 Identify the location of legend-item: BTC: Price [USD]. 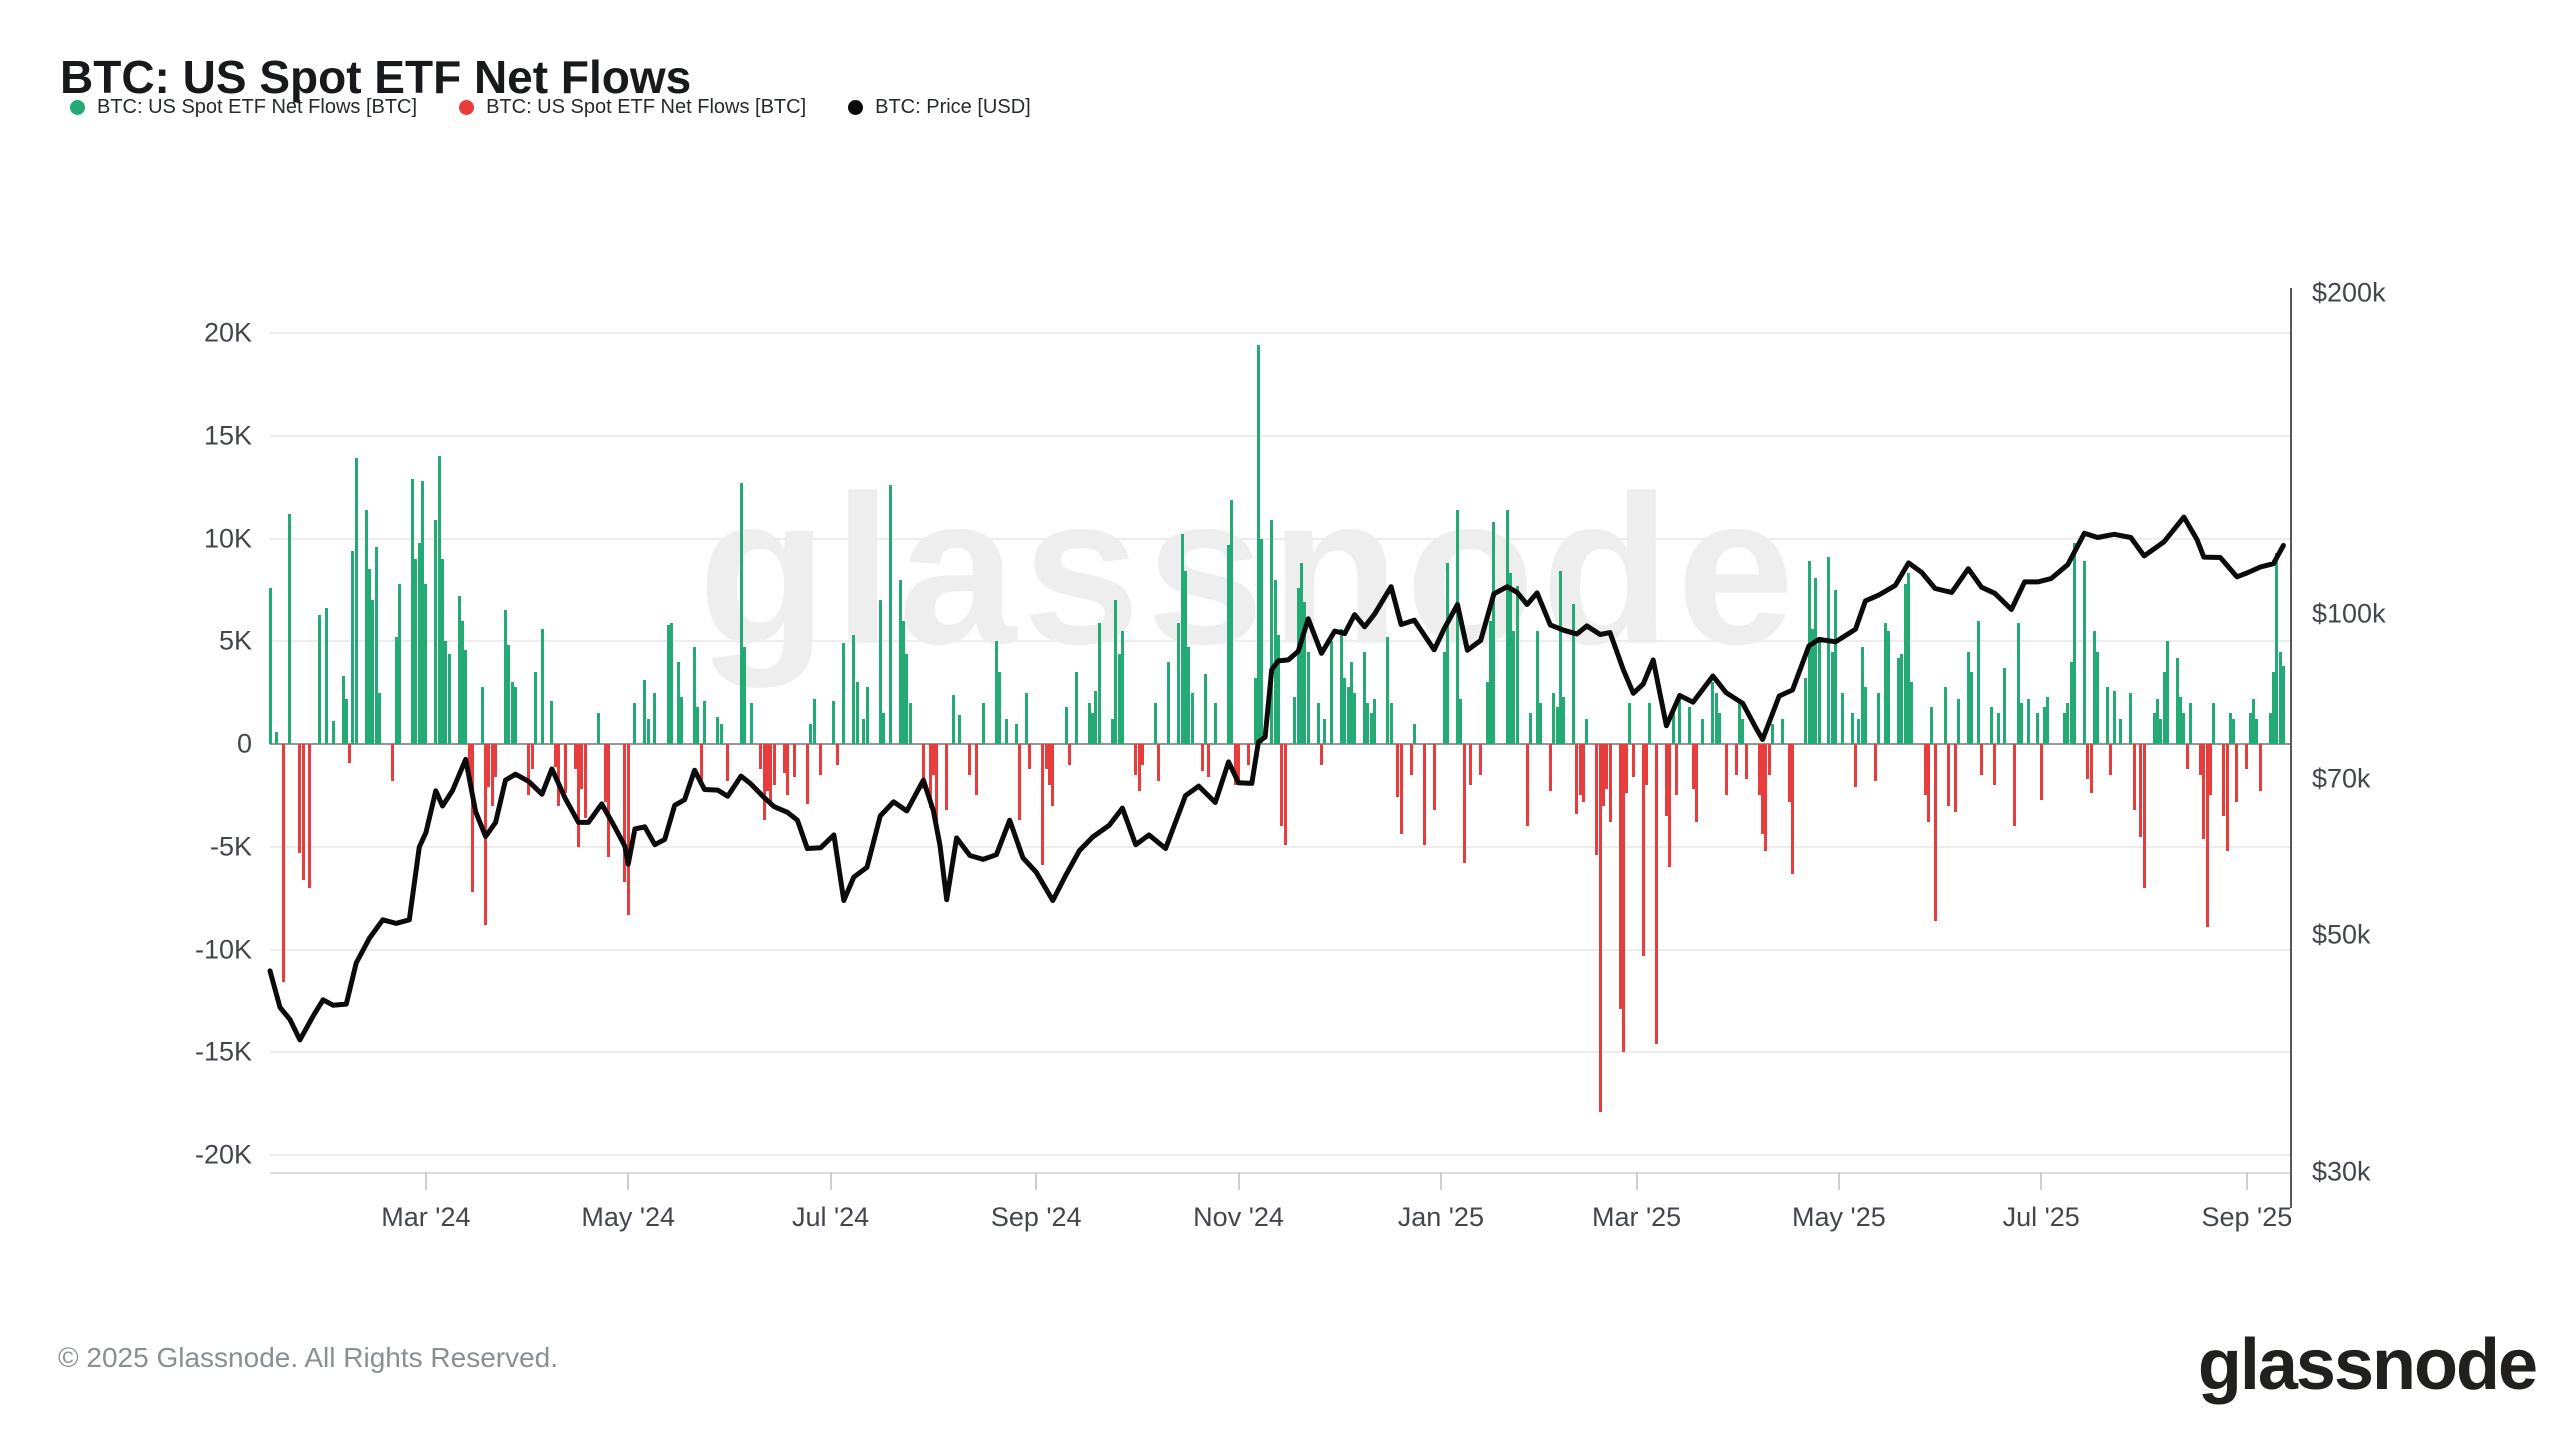
(939, 107).